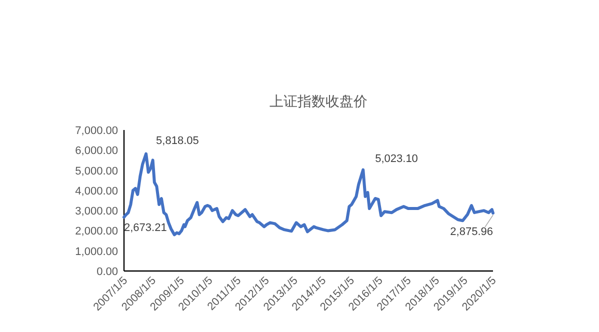 This screenshot has width=599, height=332. Describe the element at coordinates (96, 212) in the screenshot. I see `ytick: 3,000.00` at that location.